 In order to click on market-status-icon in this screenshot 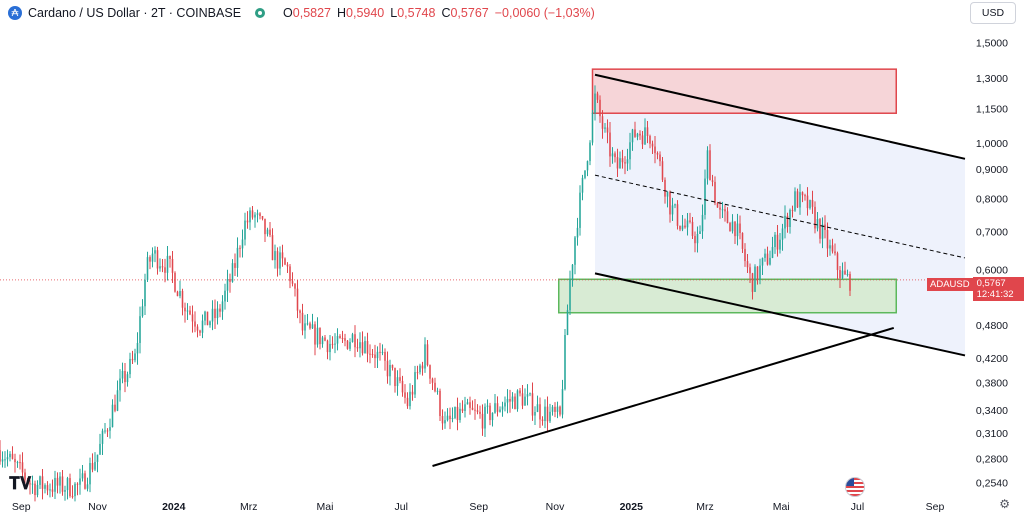, I will do `click(260, 13)`.